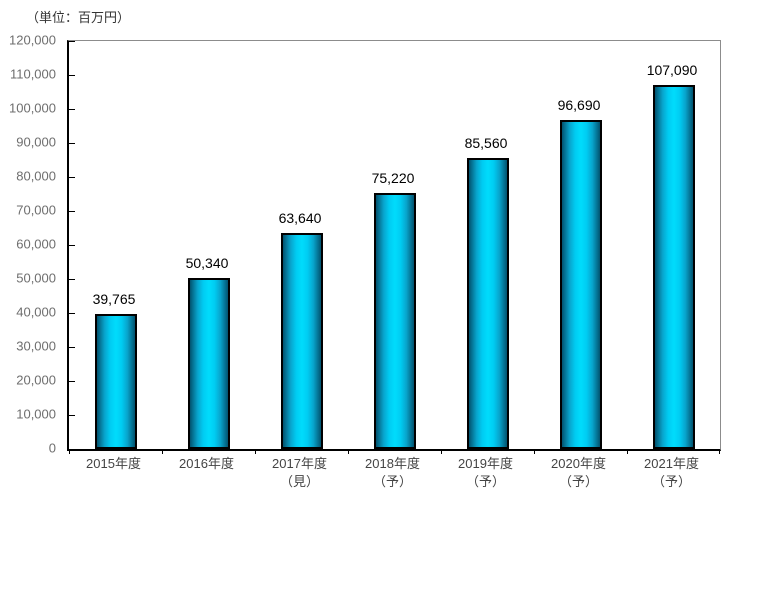  I want to click on x-axis-category-label: 2017年度 （見）, so click(299, 472).